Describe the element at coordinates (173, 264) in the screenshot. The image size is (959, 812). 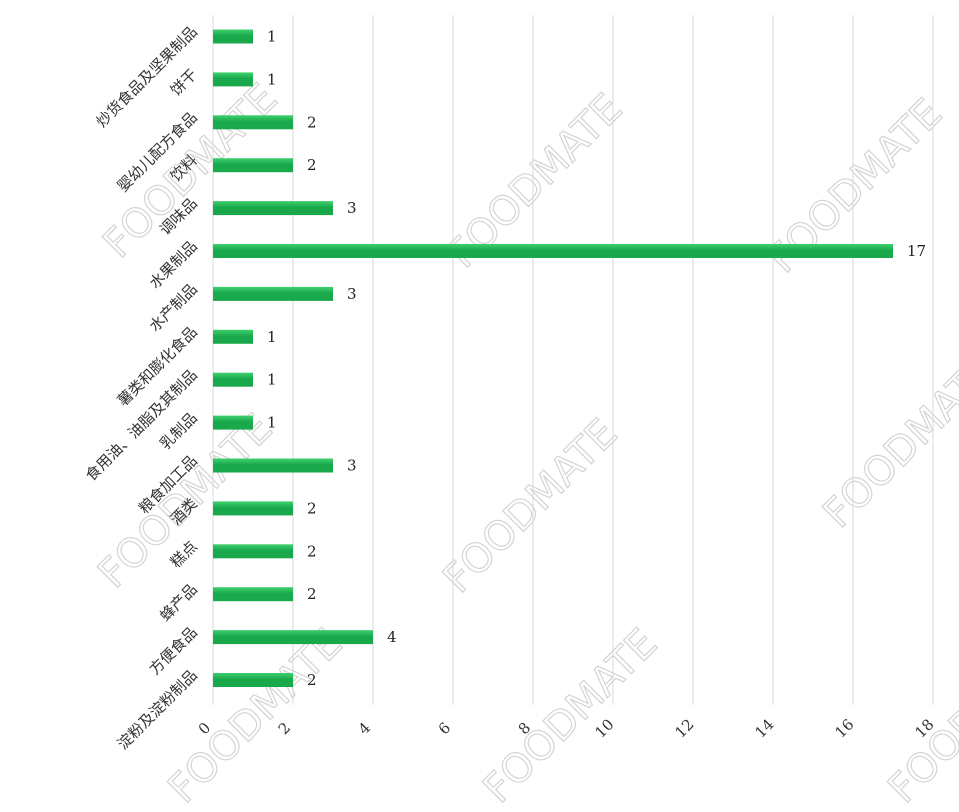
I see `category-label: 水果制品` at that location.